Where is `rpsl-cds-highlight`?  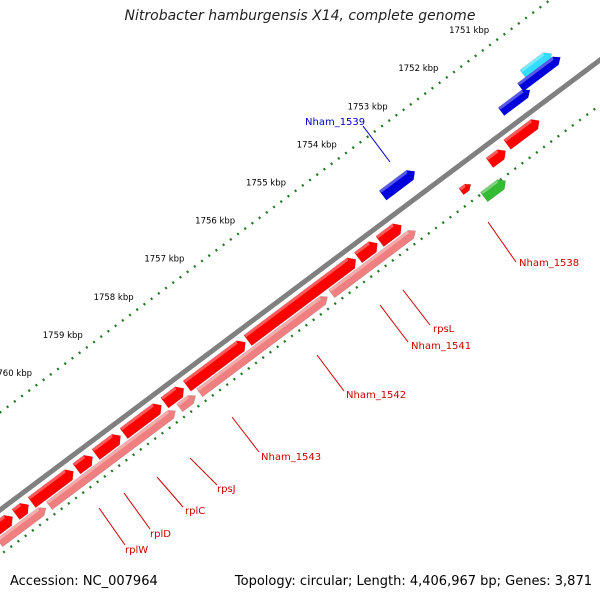 rpsl-cds-highlight is located at coordinates (384, 230).